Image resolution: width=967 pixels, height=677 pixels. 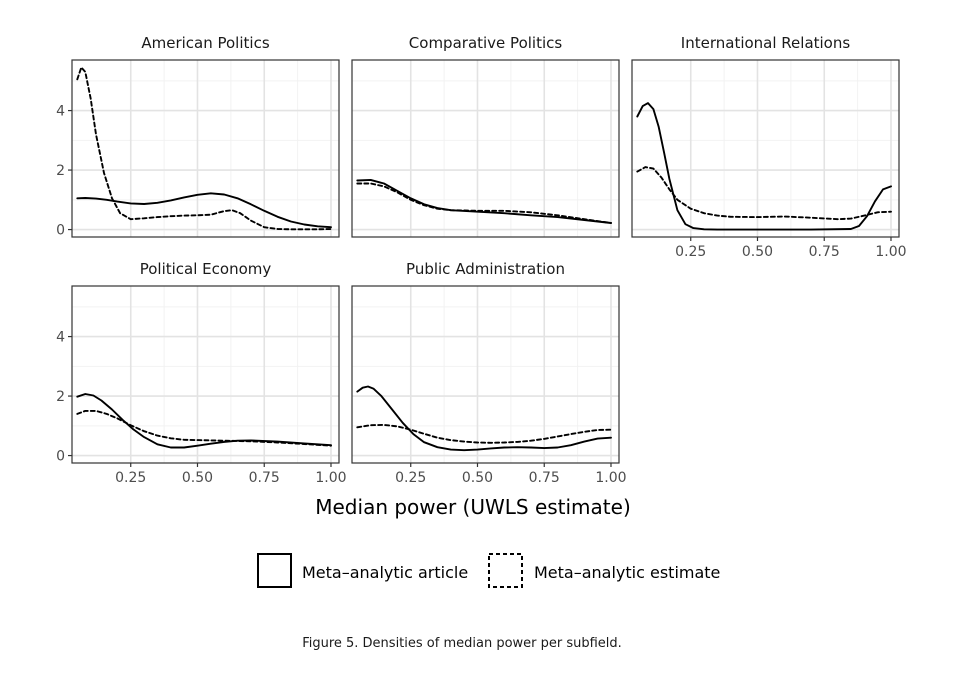 I want to click on legend-label-article: Meta–analytic article, so click(x=385, y=572).